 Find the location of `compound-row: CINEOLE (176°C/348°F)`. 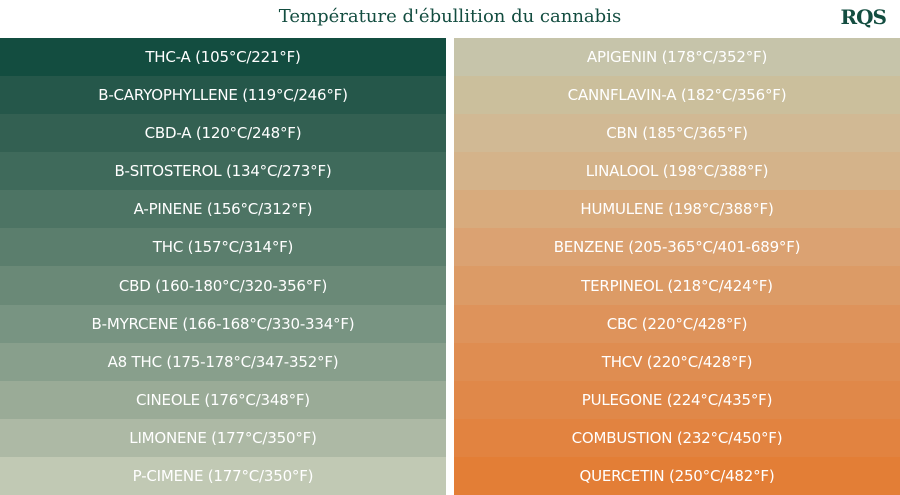

compound-row: CINEOLE (176°C/348°F) is located at coordinates (223, 399).